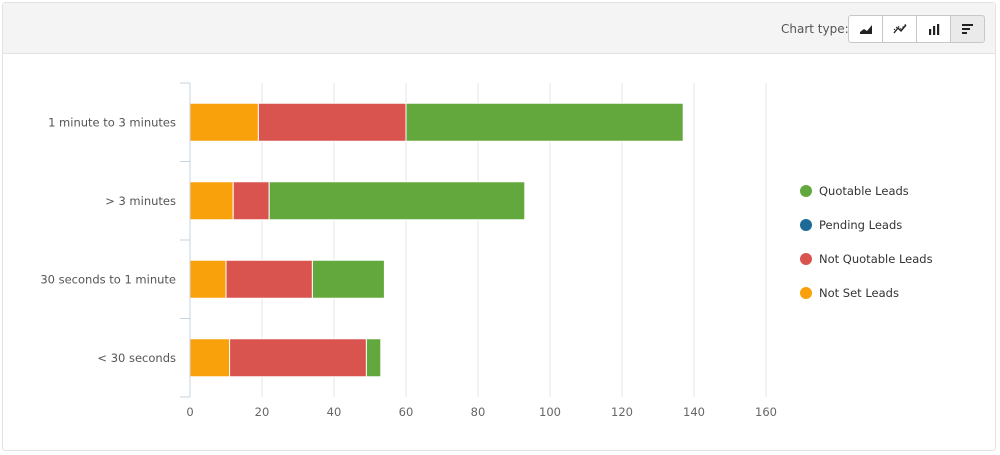 This screenshot has height=455, width=1000. I want to click on x-tick-label: 100, so click(550, 412).